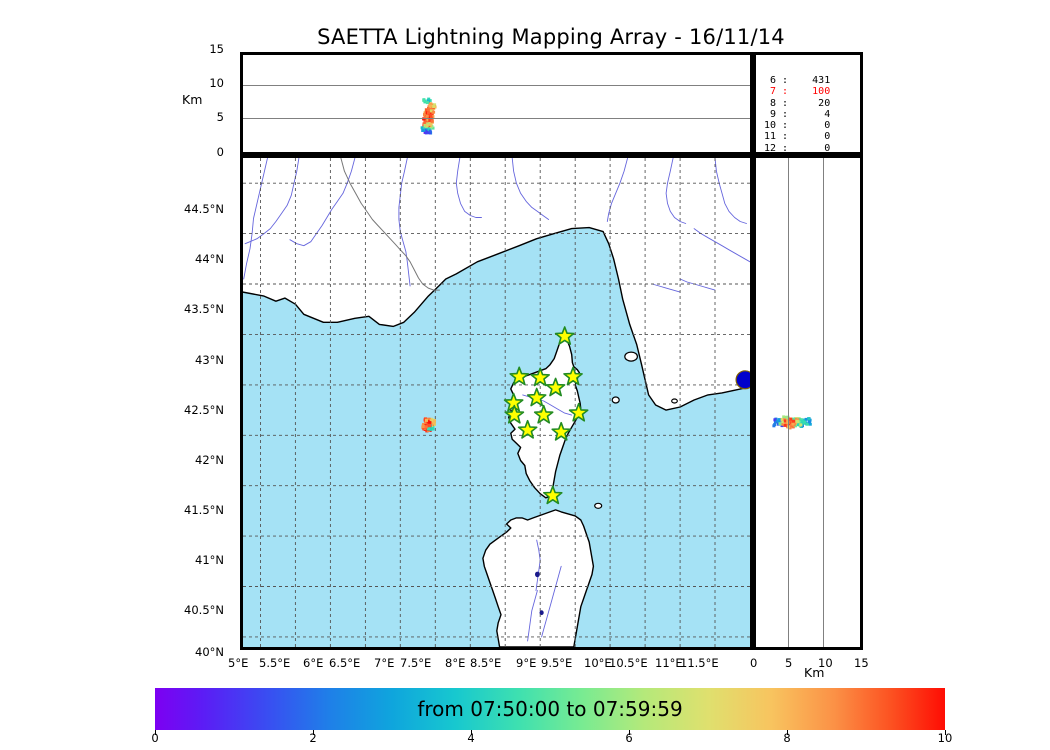 The width and height of the screenshot is (1050, 750). I want to click on colorbar-tick-label: 0, so click(155, 738).